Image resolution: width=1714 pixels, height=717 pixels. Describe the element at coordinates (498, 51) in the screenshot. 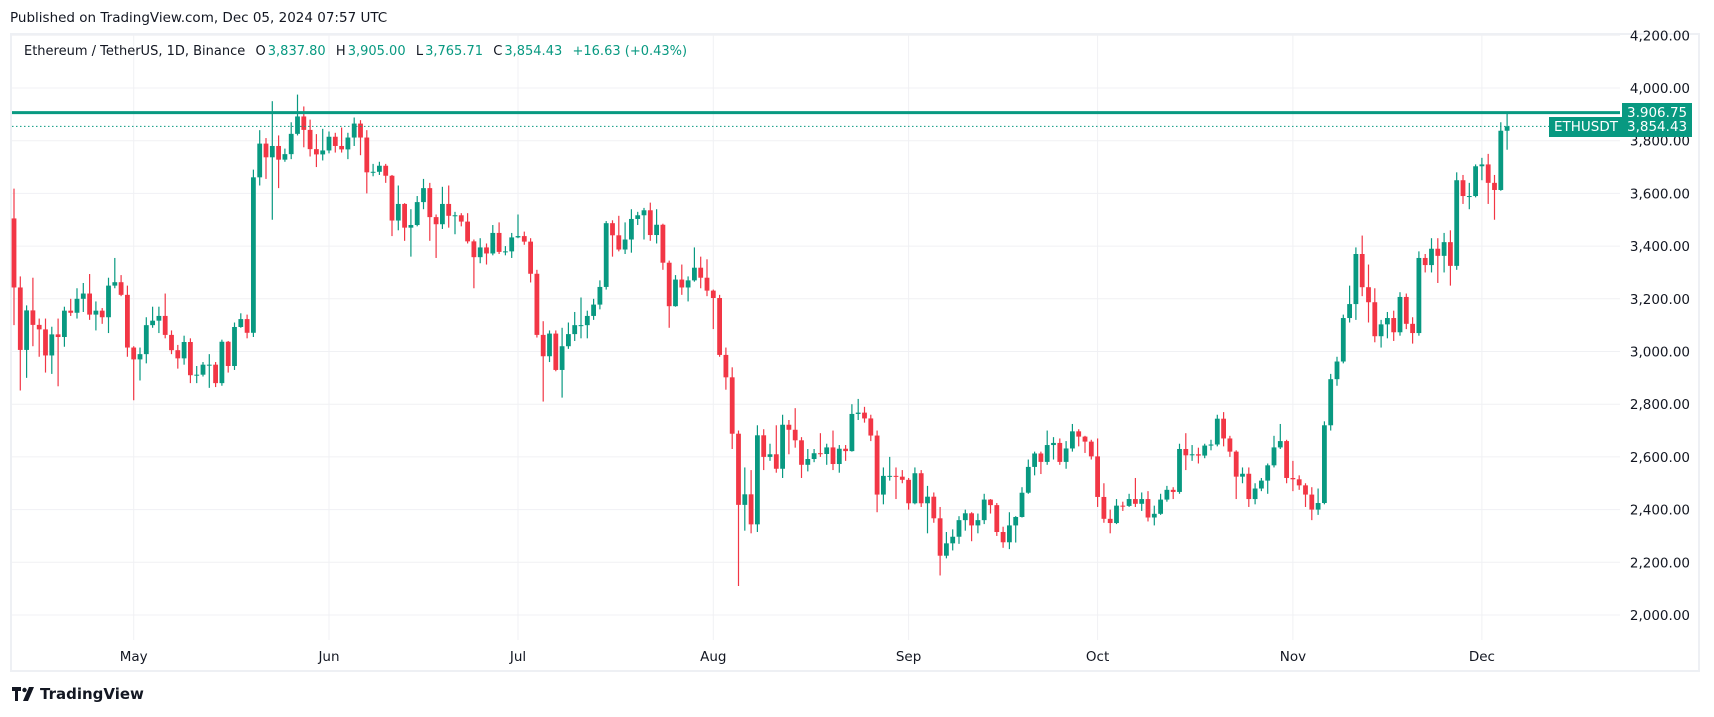

I see `legend-close-label: C` at that location.